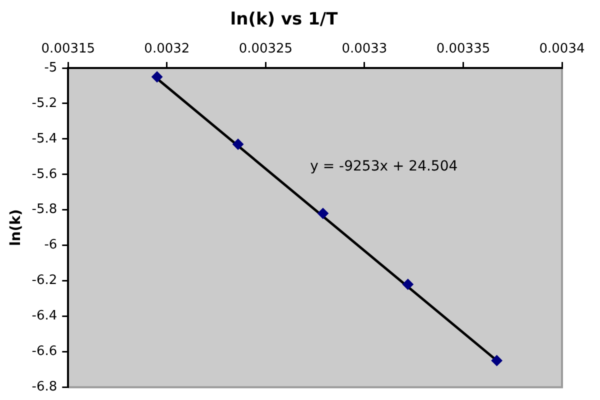 This screenshot has height=400, width=600. I want to click on y-tick-label: -6, so click(51, 245).